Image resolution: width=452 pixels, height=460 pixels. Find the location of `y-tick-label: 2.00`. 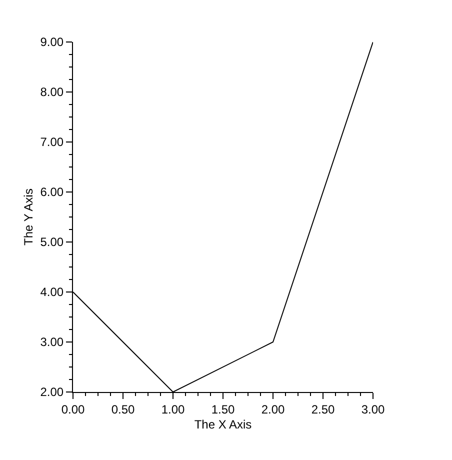

y-tick-label: 2.00 is located at coordinates (52, 392).